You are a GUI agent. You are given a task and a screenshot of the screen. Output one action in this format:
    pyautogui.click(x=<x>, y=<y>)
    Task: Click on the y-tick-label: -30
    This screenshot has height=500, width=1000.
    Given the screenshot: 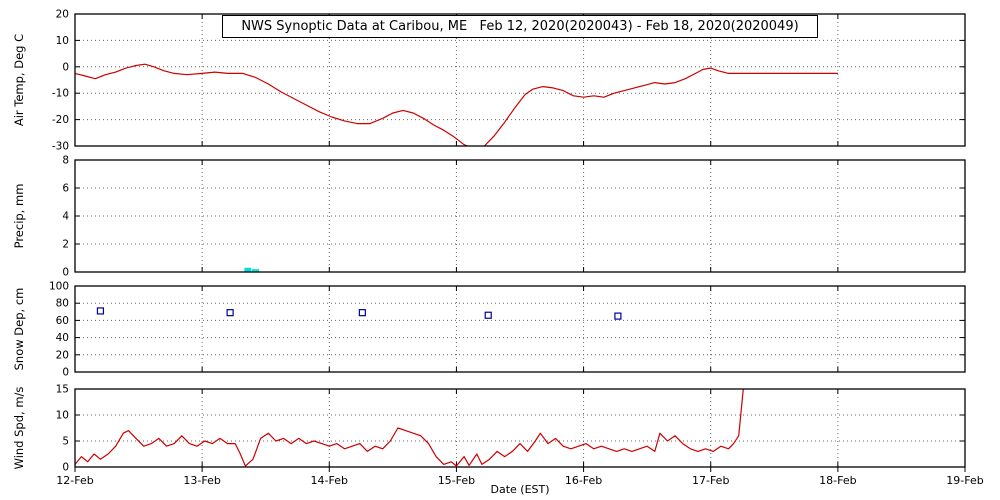 What is the action you would take?
    pyautogui.click(x=60, y=147)
    